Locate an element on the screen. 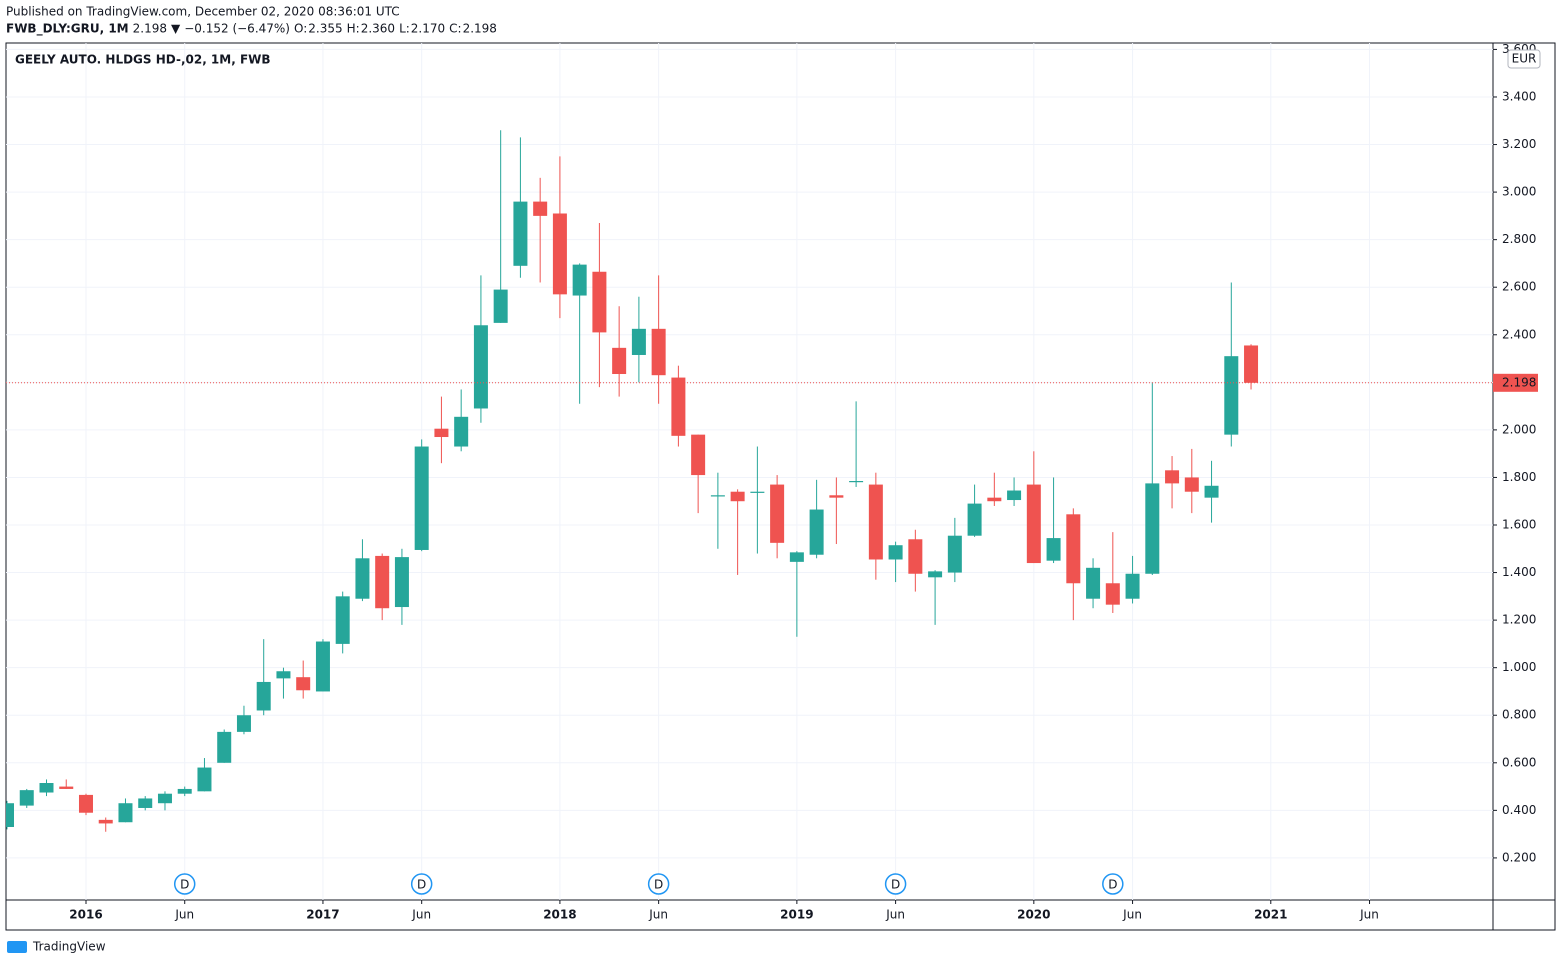 The image size is (1560, 970). y-tick-label: 1.000 is located at coordinates (1519, 667).